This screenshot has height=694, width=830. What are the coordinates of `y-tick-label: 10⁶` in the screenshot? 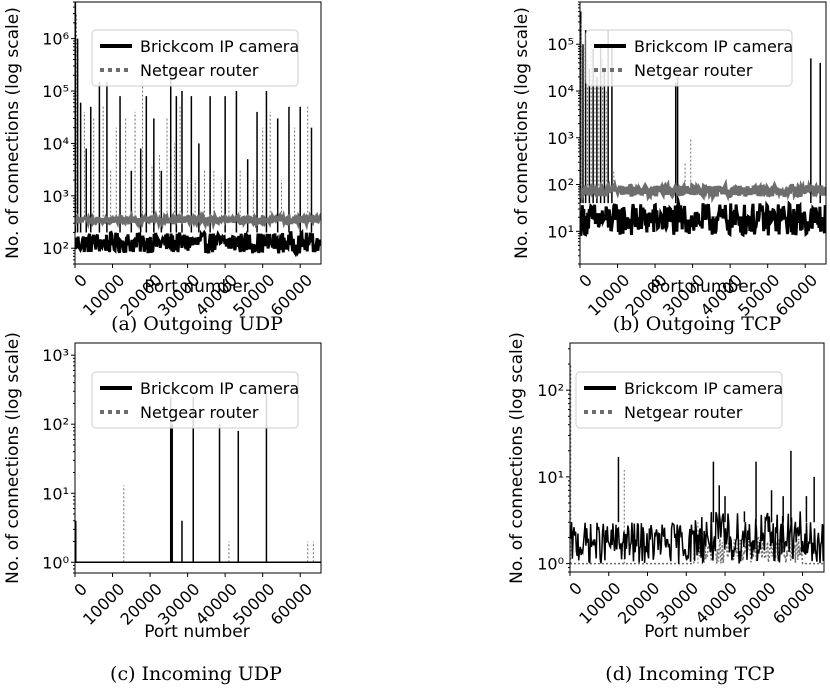 It's located at (55, 39).